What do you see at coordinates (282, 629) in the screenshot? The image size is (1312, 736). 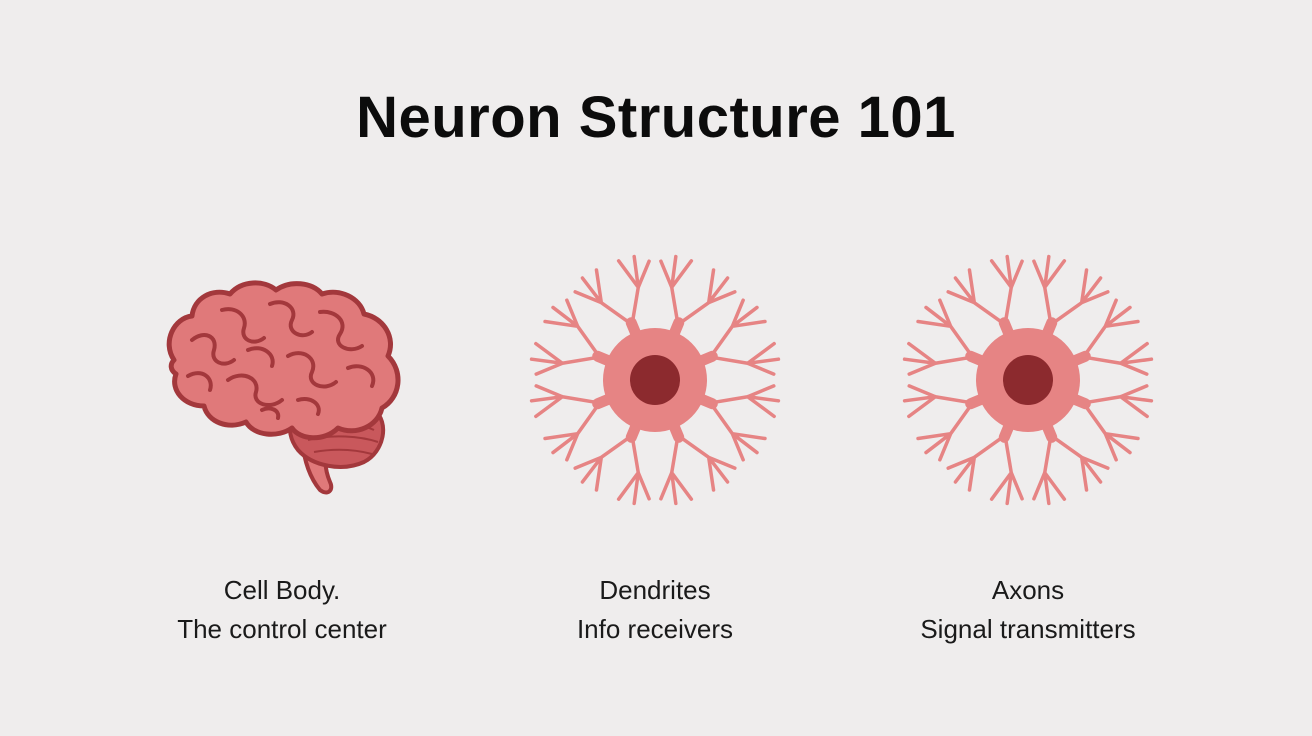 I see `cell-body-subtitle: The control center` at bounding box center [282, 629].